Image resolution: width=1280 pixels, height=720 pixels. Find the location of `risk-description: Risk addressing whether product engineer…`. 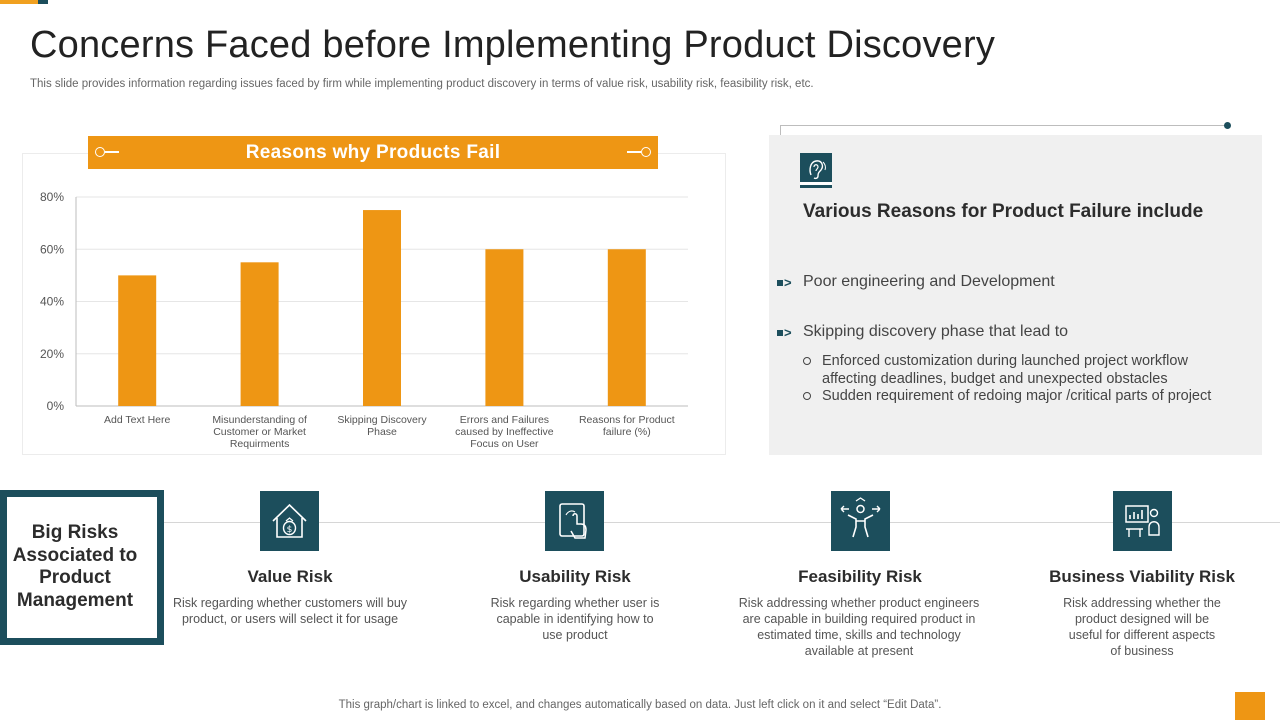

risk-description: Risk addressing whether product engineer… is located at coordinates (859, 627).